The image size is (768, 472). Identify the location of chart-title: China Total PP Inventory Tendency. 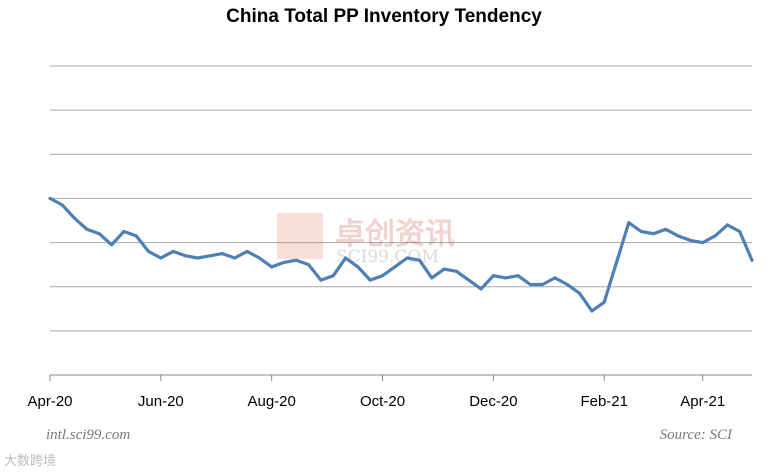
(384, 16).